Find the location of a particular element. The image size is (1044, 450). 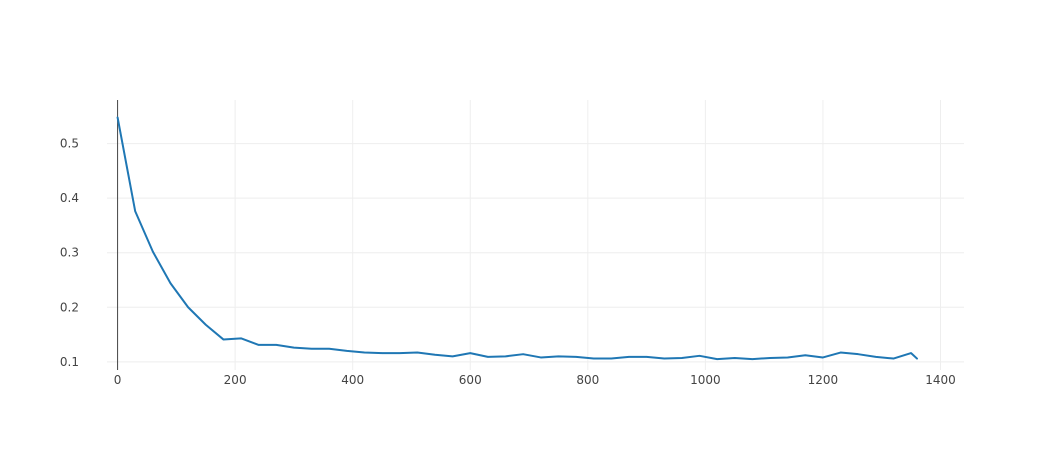

y-tick-label: 0.3 is located at coordinates (69, 253).